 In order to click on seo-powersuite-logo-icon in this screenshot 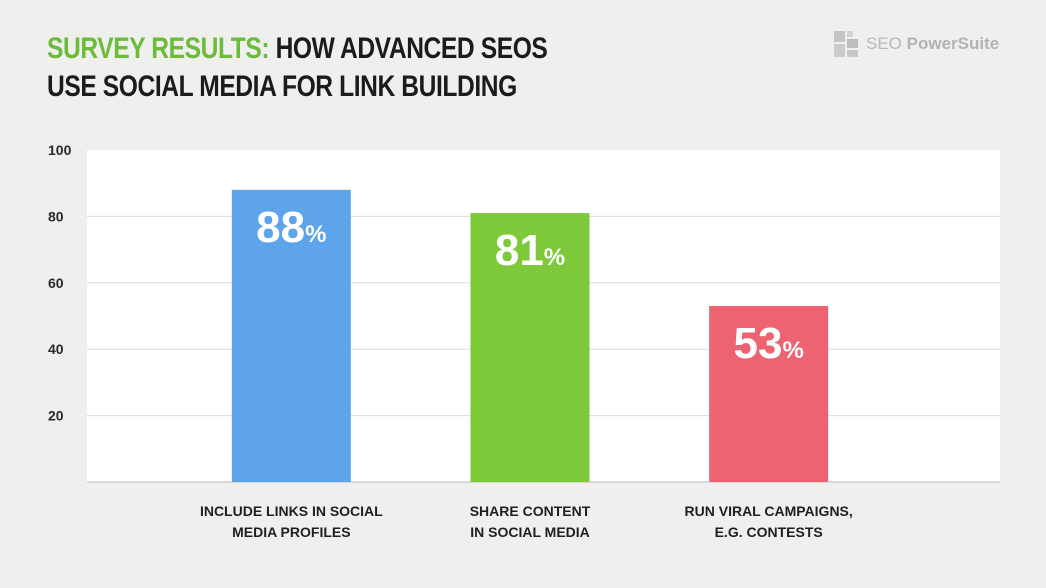, I will do `click(846, 44)`.